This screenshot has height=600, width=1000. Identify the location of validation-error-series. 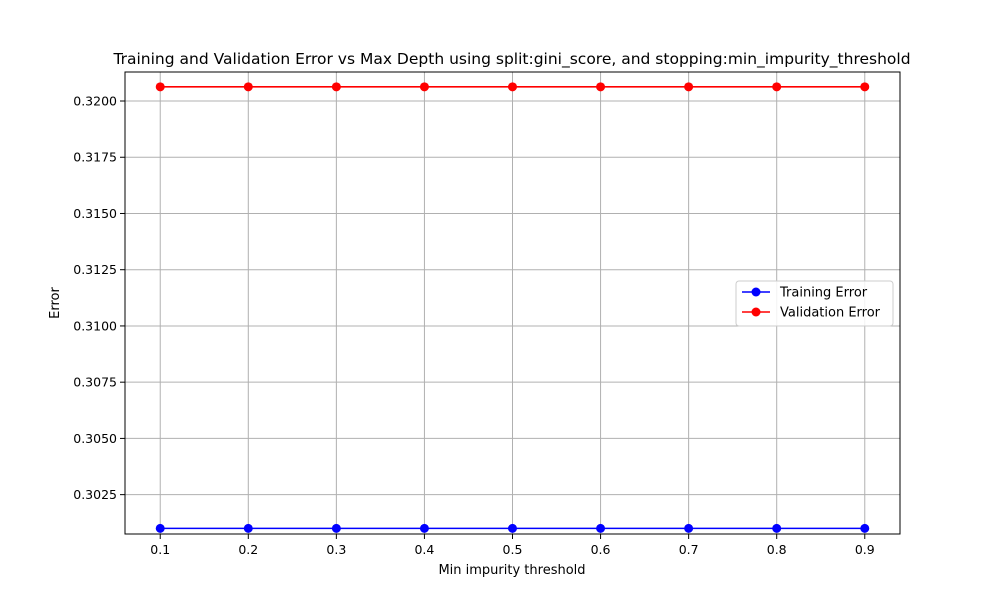
(512, 87).